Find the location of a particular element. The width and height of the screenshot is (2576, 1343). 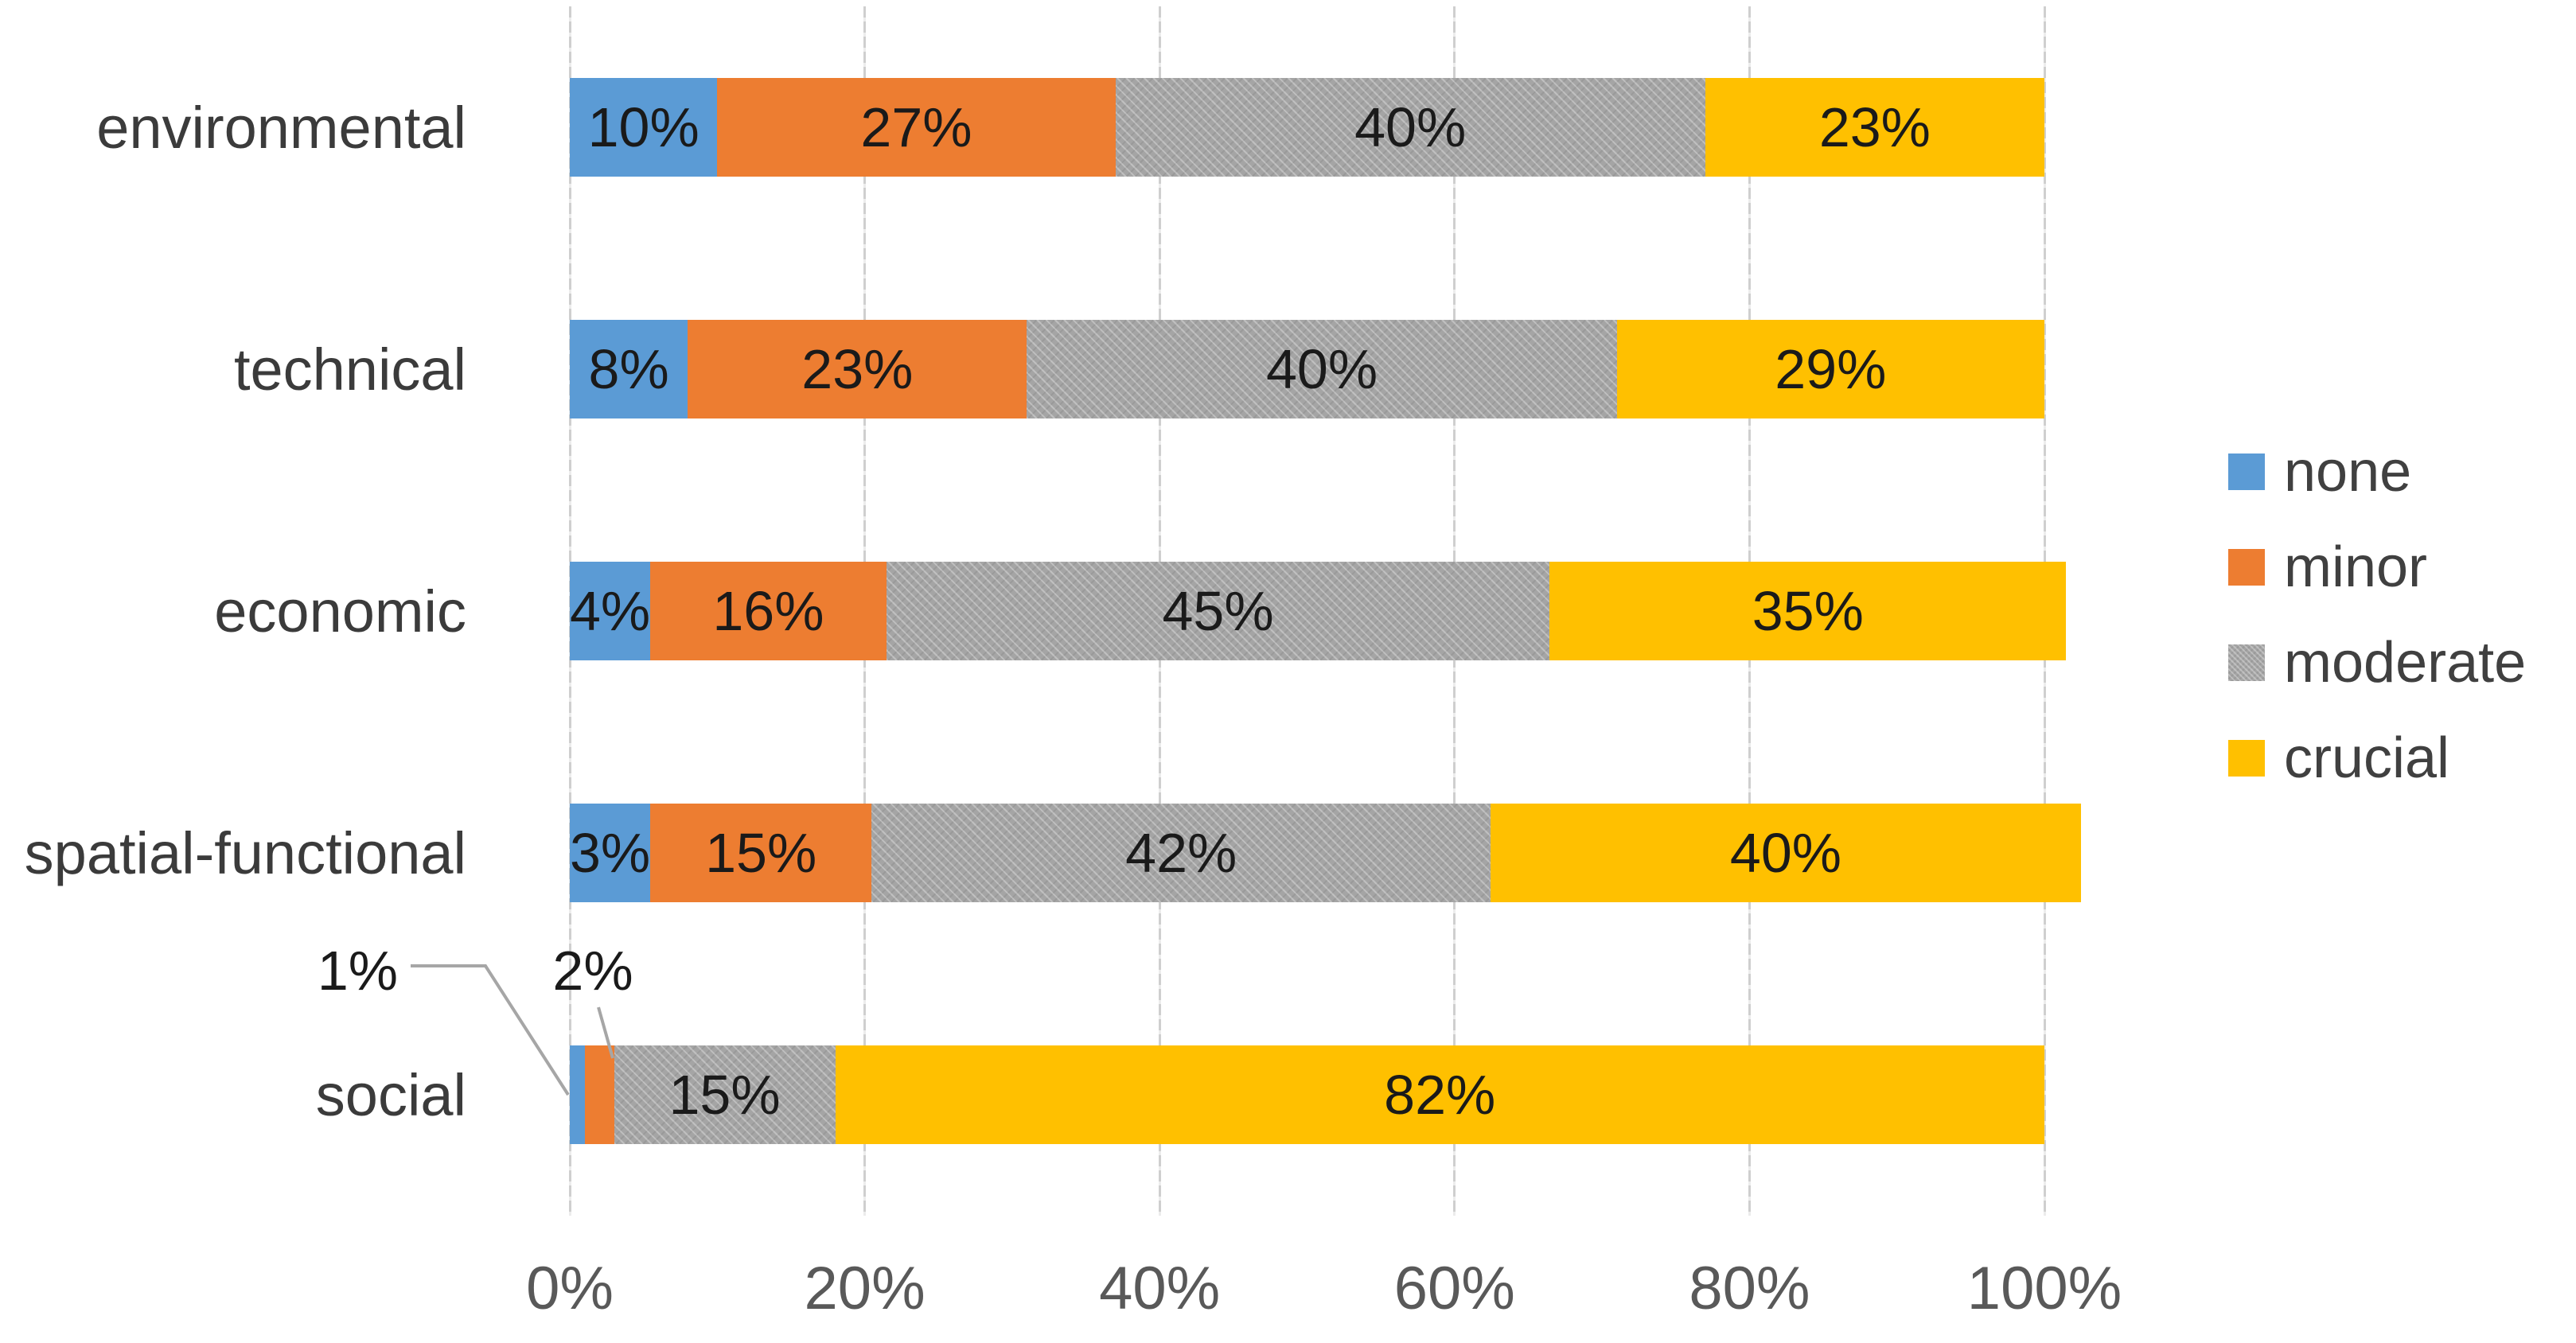

bar-environmental: 10% 27% 40% 23% is located at coordinates (1307, 128).